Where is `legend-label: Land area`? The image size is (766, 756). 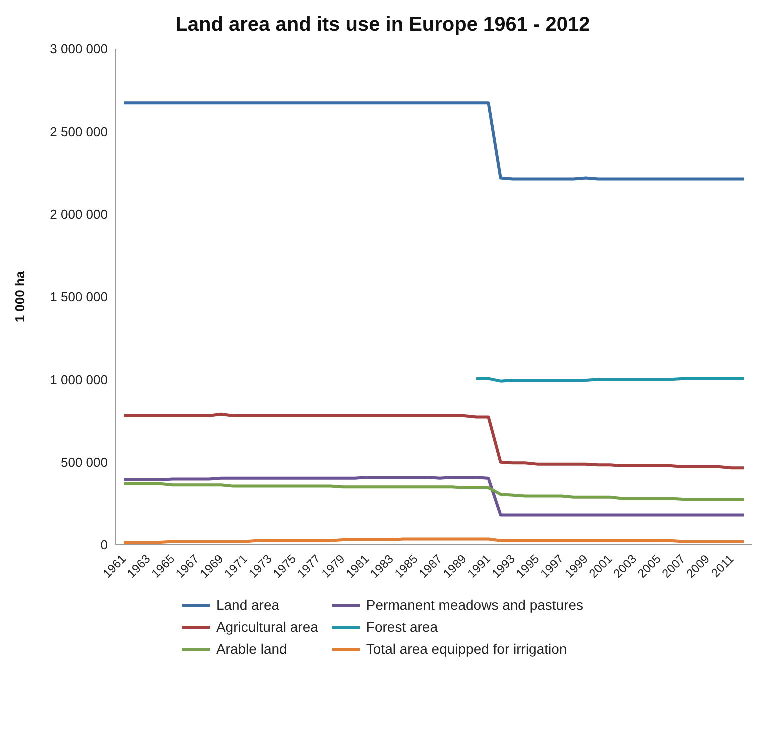 legend-label: Land area is located at coordinates (248, 605).